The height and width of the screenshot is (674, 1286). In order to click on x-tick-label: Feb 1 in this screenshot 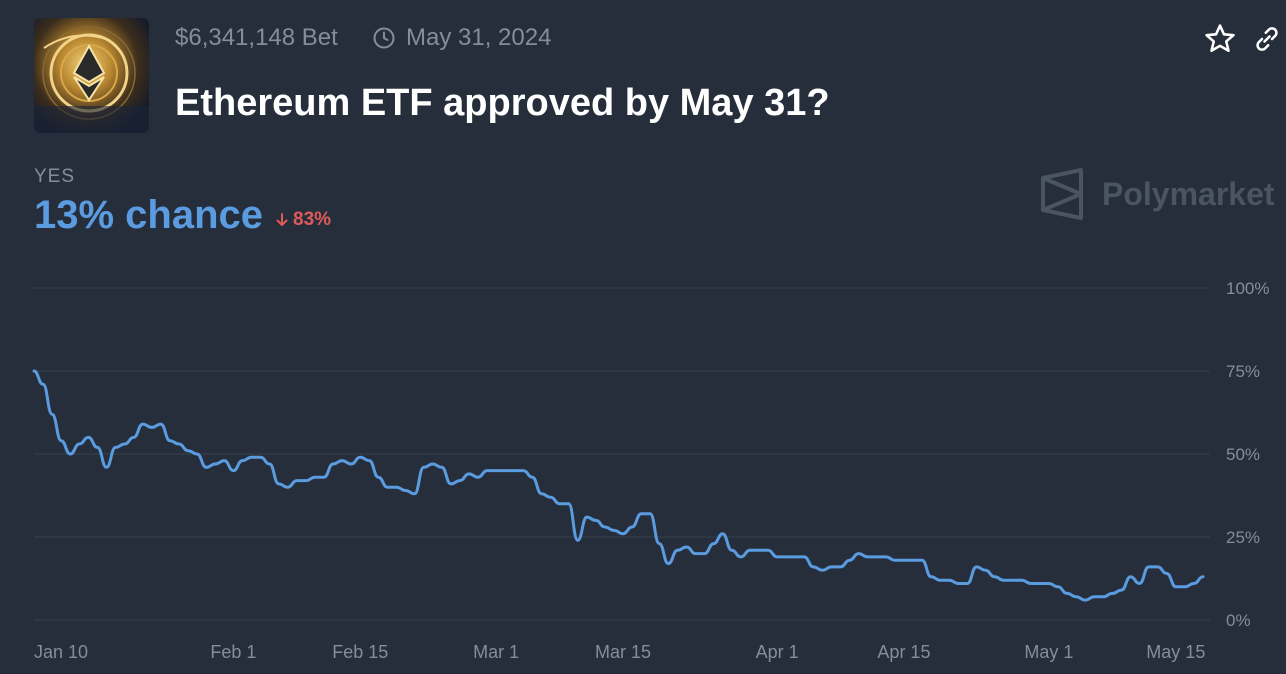, I will do `click(233, 652)`.